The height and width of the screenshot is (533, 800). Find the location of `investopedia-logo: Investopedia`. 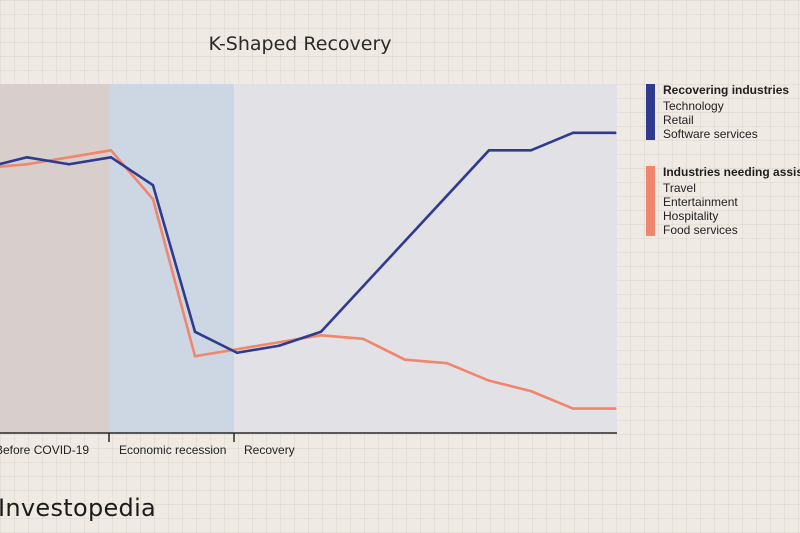

investopedia-logo: Investopedia is located at coordinates (78, 508).